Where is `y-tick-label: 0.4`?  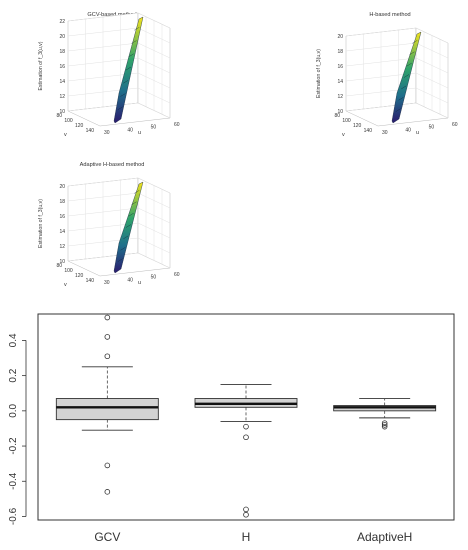
y-tick-label: 0.4 is located at coordinates (13, 340).